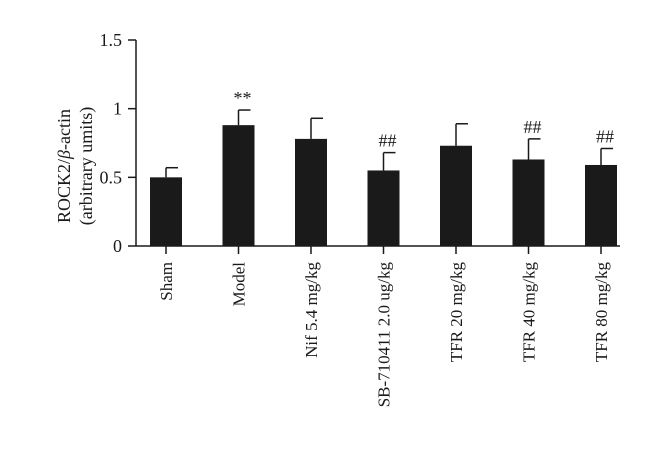 This screenshot has height=470, width=660. I want to click on y-axis-label: ROCK2/β-actin (arbitrary umits), so click(75, 166).